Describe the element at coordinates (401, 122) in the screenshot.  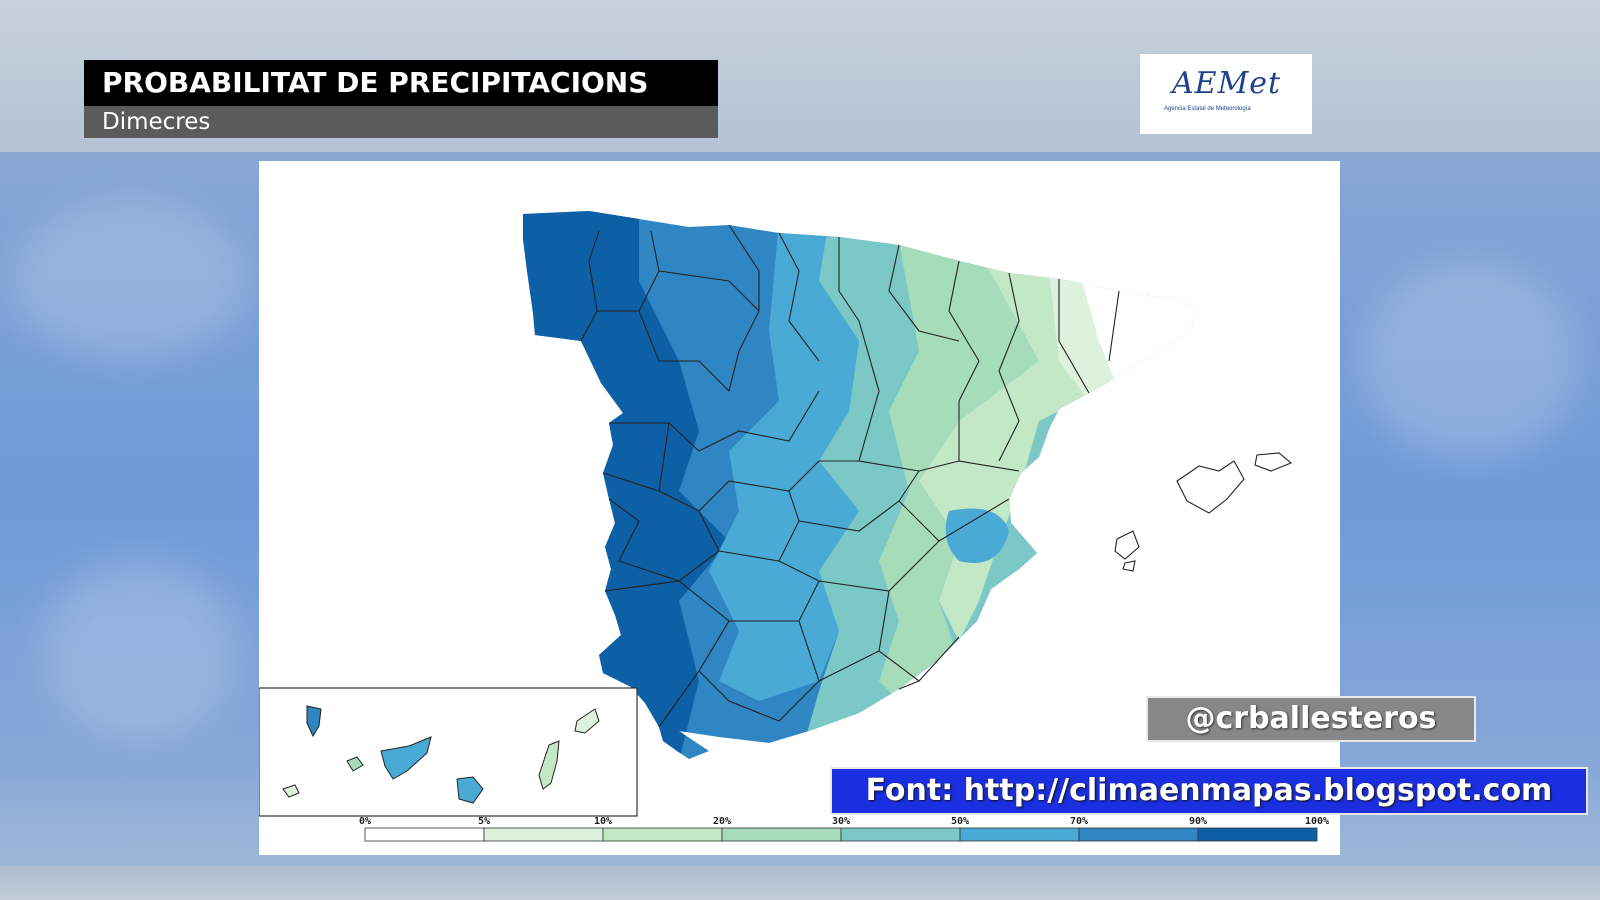
I see `map-subtitle: Dimecres` at that location.